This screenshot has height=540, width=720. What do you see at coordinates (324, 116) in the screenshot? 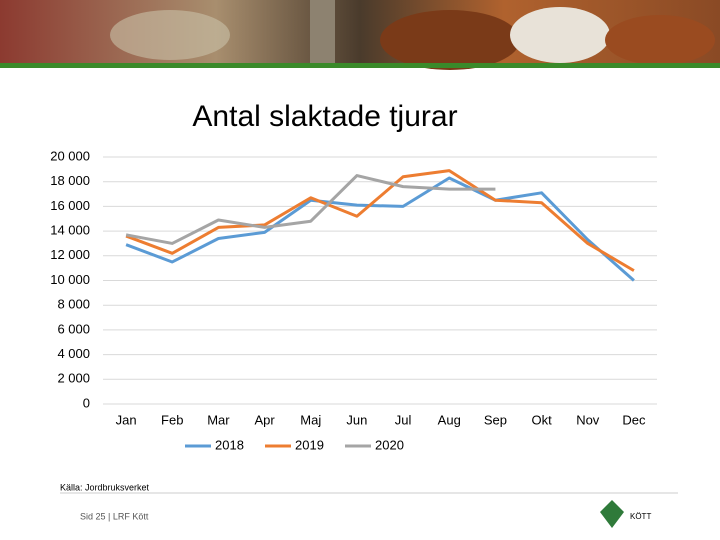
I see `chart-title: Antal slaktade tjurar` at bounding box center [324, 116].